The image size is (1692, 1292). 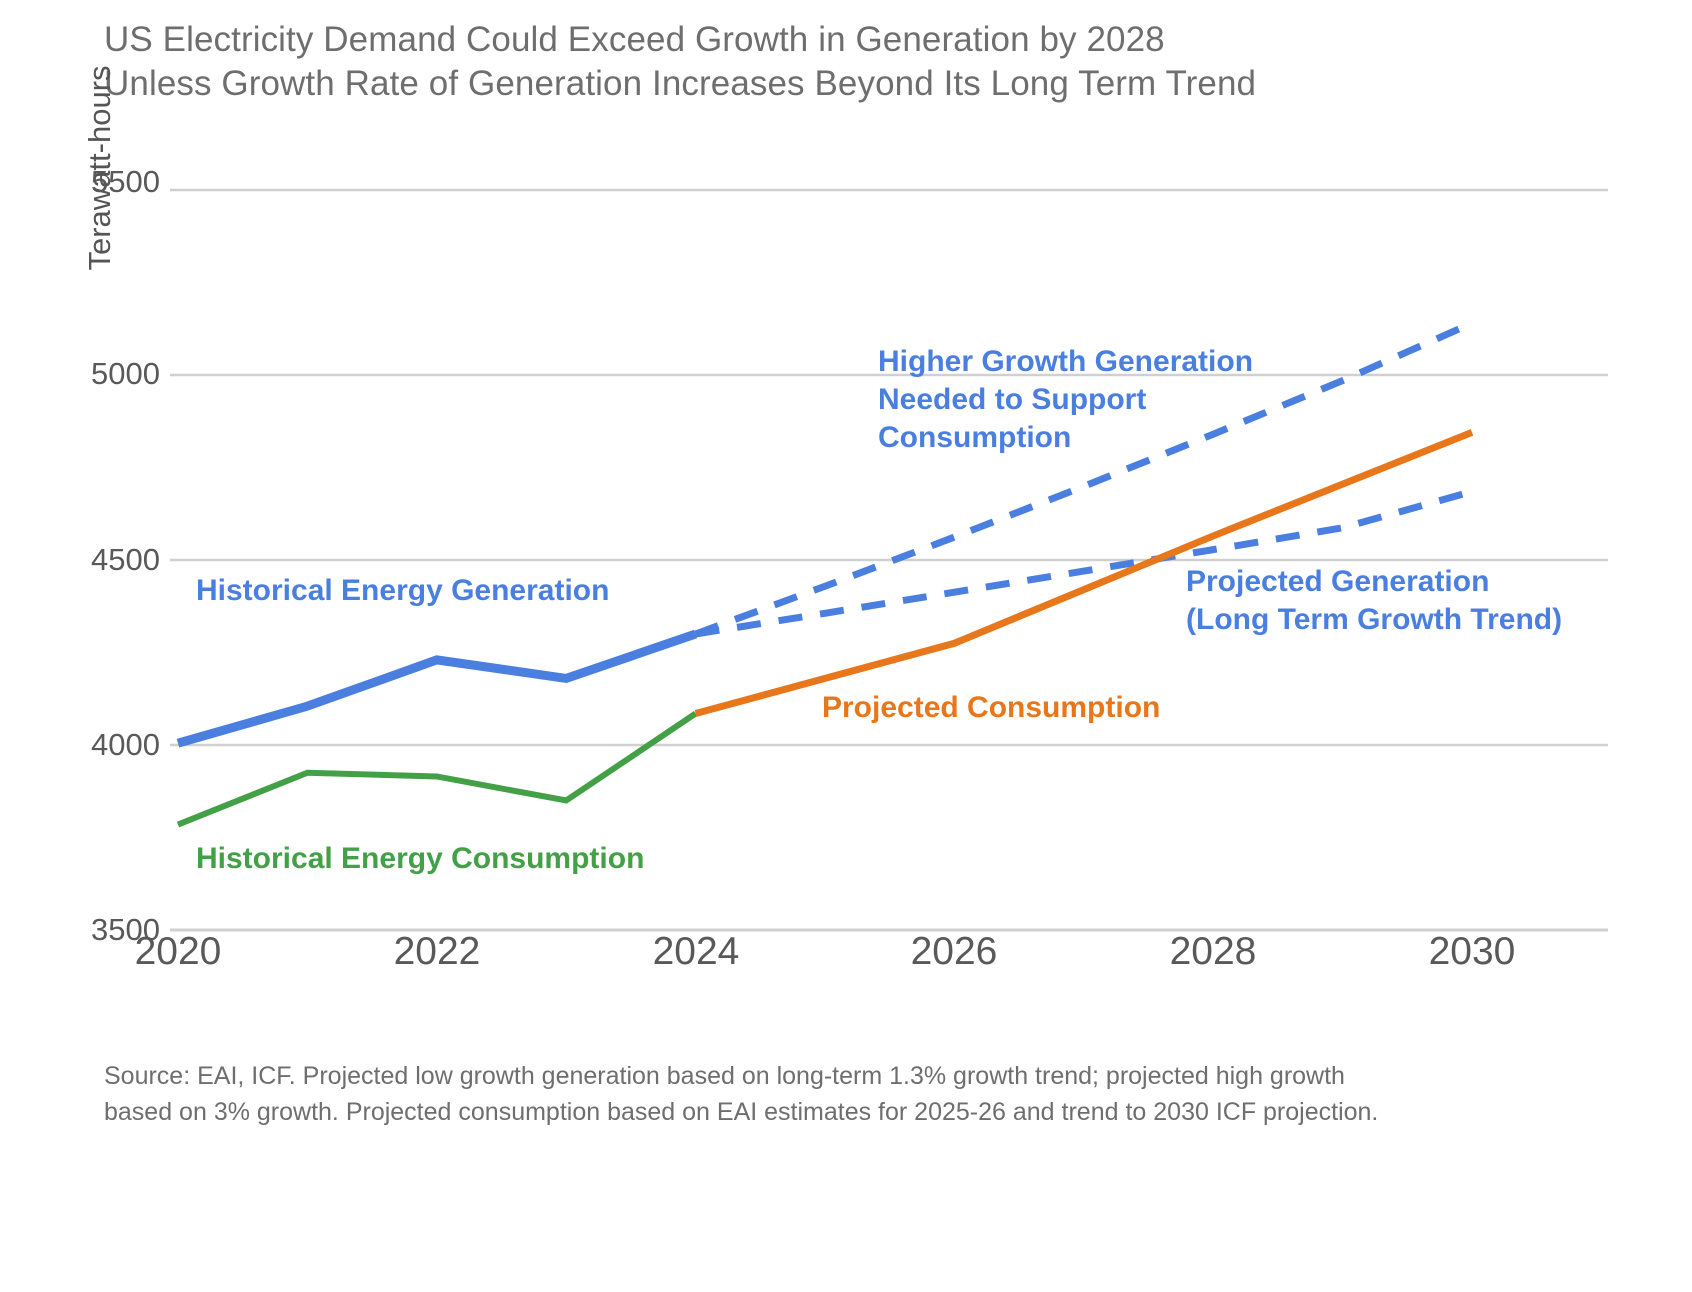 What do you see at coordinates (125, 181) in the screenshot?
I see `y-tick-5500: 5500` at bounding box center [125, 181].